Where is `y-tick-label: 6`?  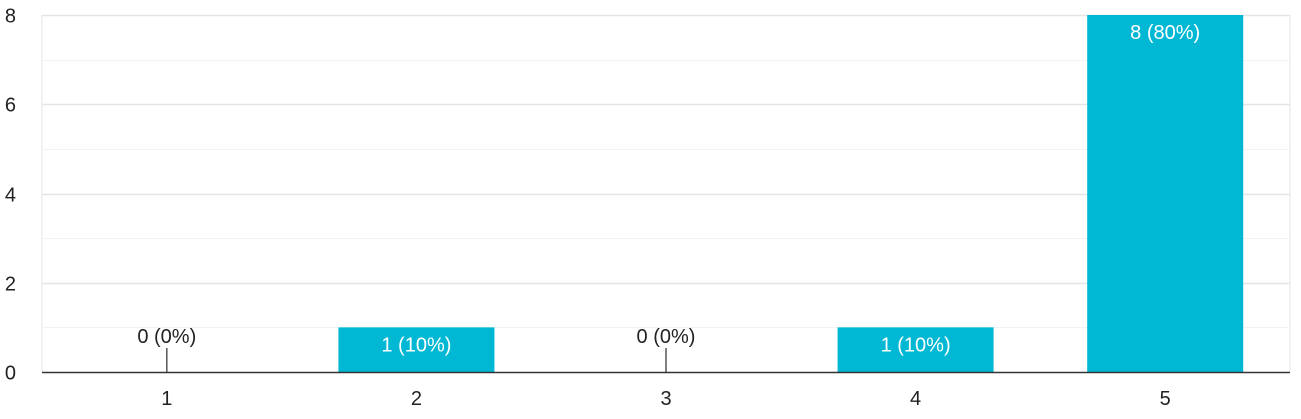 y-tick-label: 6 is located at coordinates (10, 106).